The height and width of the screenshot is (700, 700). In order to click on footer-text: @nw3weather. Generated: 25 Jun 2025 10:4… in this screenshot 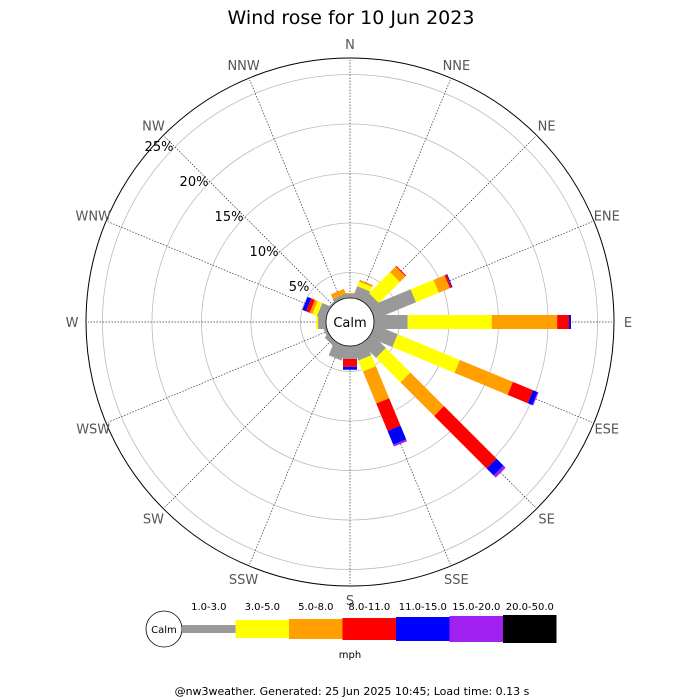, I will do `click(352, 691)`.